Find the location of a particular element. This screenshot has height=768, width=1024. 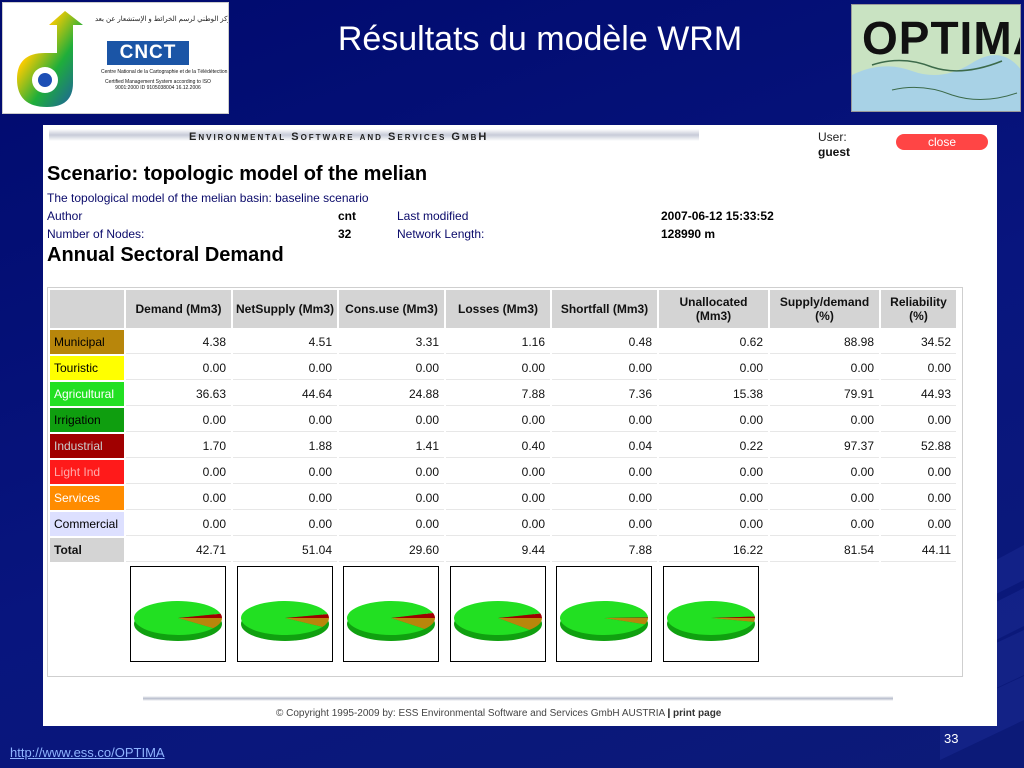

column-header: Shortfall (Mm3) is located at coordinates (604, 309).